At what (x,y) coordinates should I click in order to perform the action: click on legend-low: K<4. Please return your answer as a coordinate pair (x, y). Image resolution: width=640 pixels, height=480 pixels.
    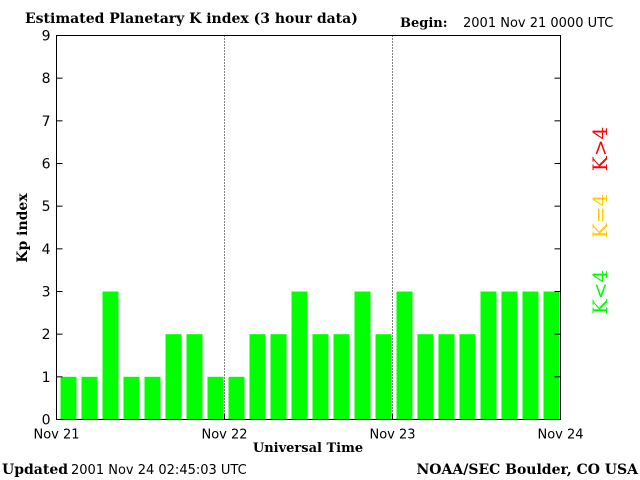
    Looking at the image, I should click on (600, 292).